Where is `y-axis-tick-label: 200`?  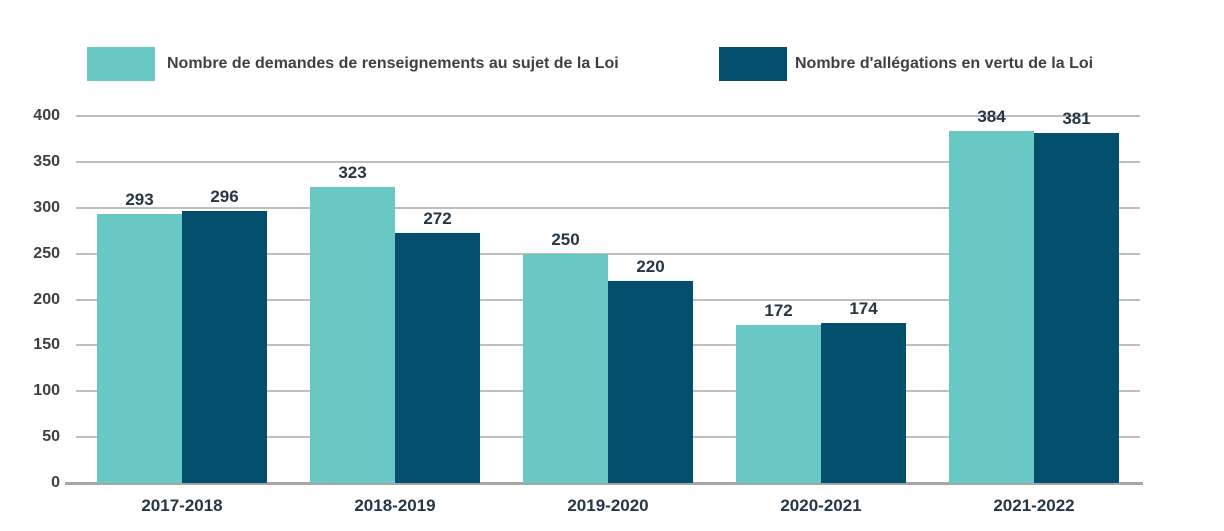
y-axis-tick-label: 200 is located at coordinates (46, 299).